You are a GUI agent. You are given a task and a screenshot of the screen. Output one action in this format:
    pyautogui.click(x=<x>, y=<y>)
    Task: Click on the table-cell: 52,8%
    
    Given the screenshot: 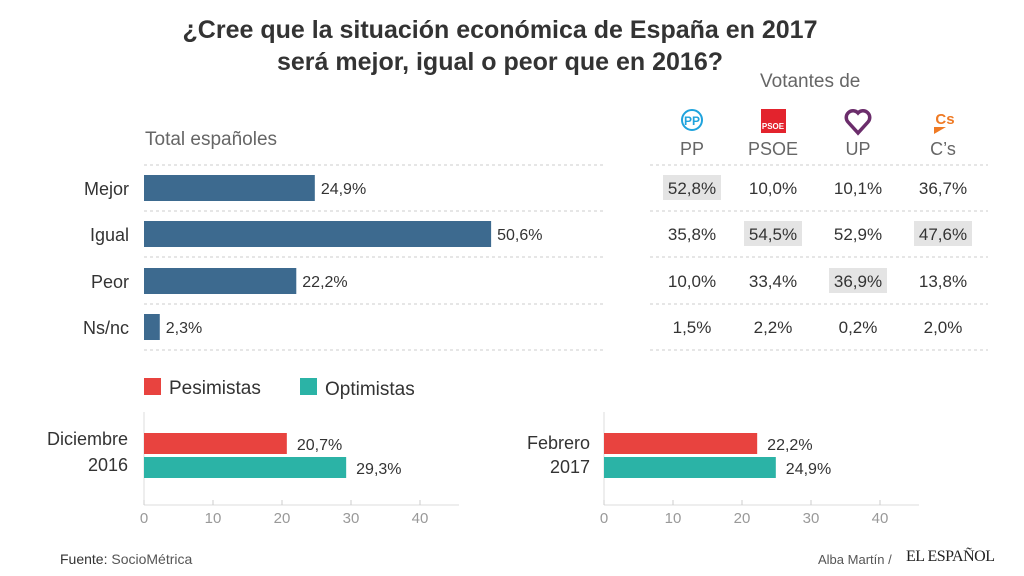 What is the action you would take?
    pyautogui.click(x=692, y=188)
    